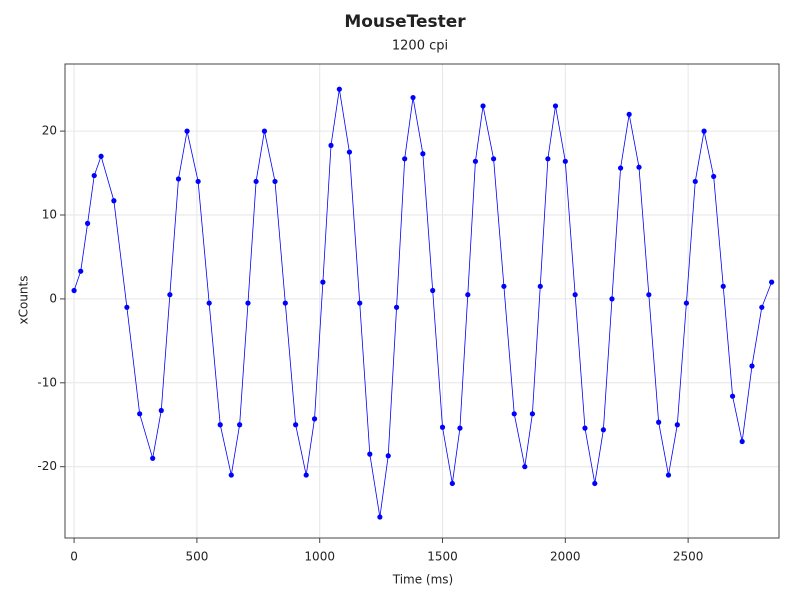 This screenshot has width=800, height=604. What do you see at coordinates (442, 557) in the screenshot?
I see `x-tick-label: 1500` at bounding box center [442, 557].